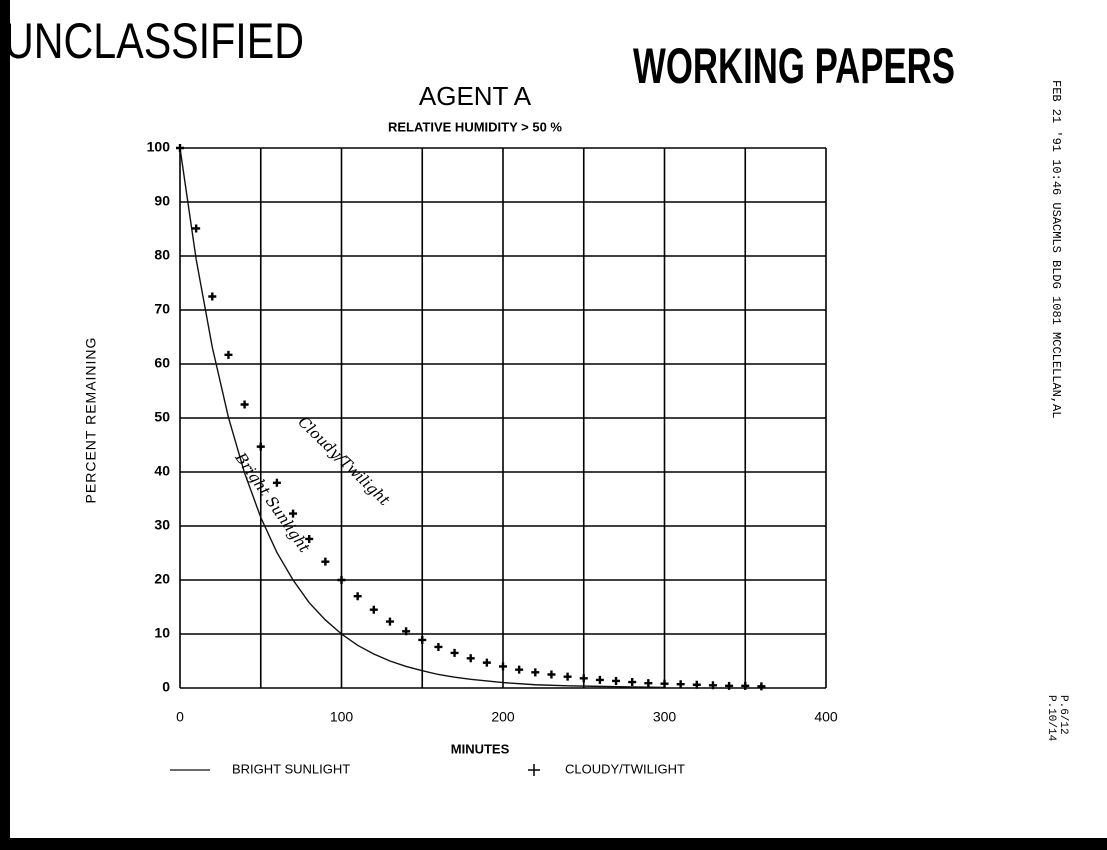 This screenshot has height=850, width=1107. What do you see at coordinates (91, 420) in the screenshot?
I see `y-axis-label: PERCENT REMAINING` at bounding box center [91, 420].